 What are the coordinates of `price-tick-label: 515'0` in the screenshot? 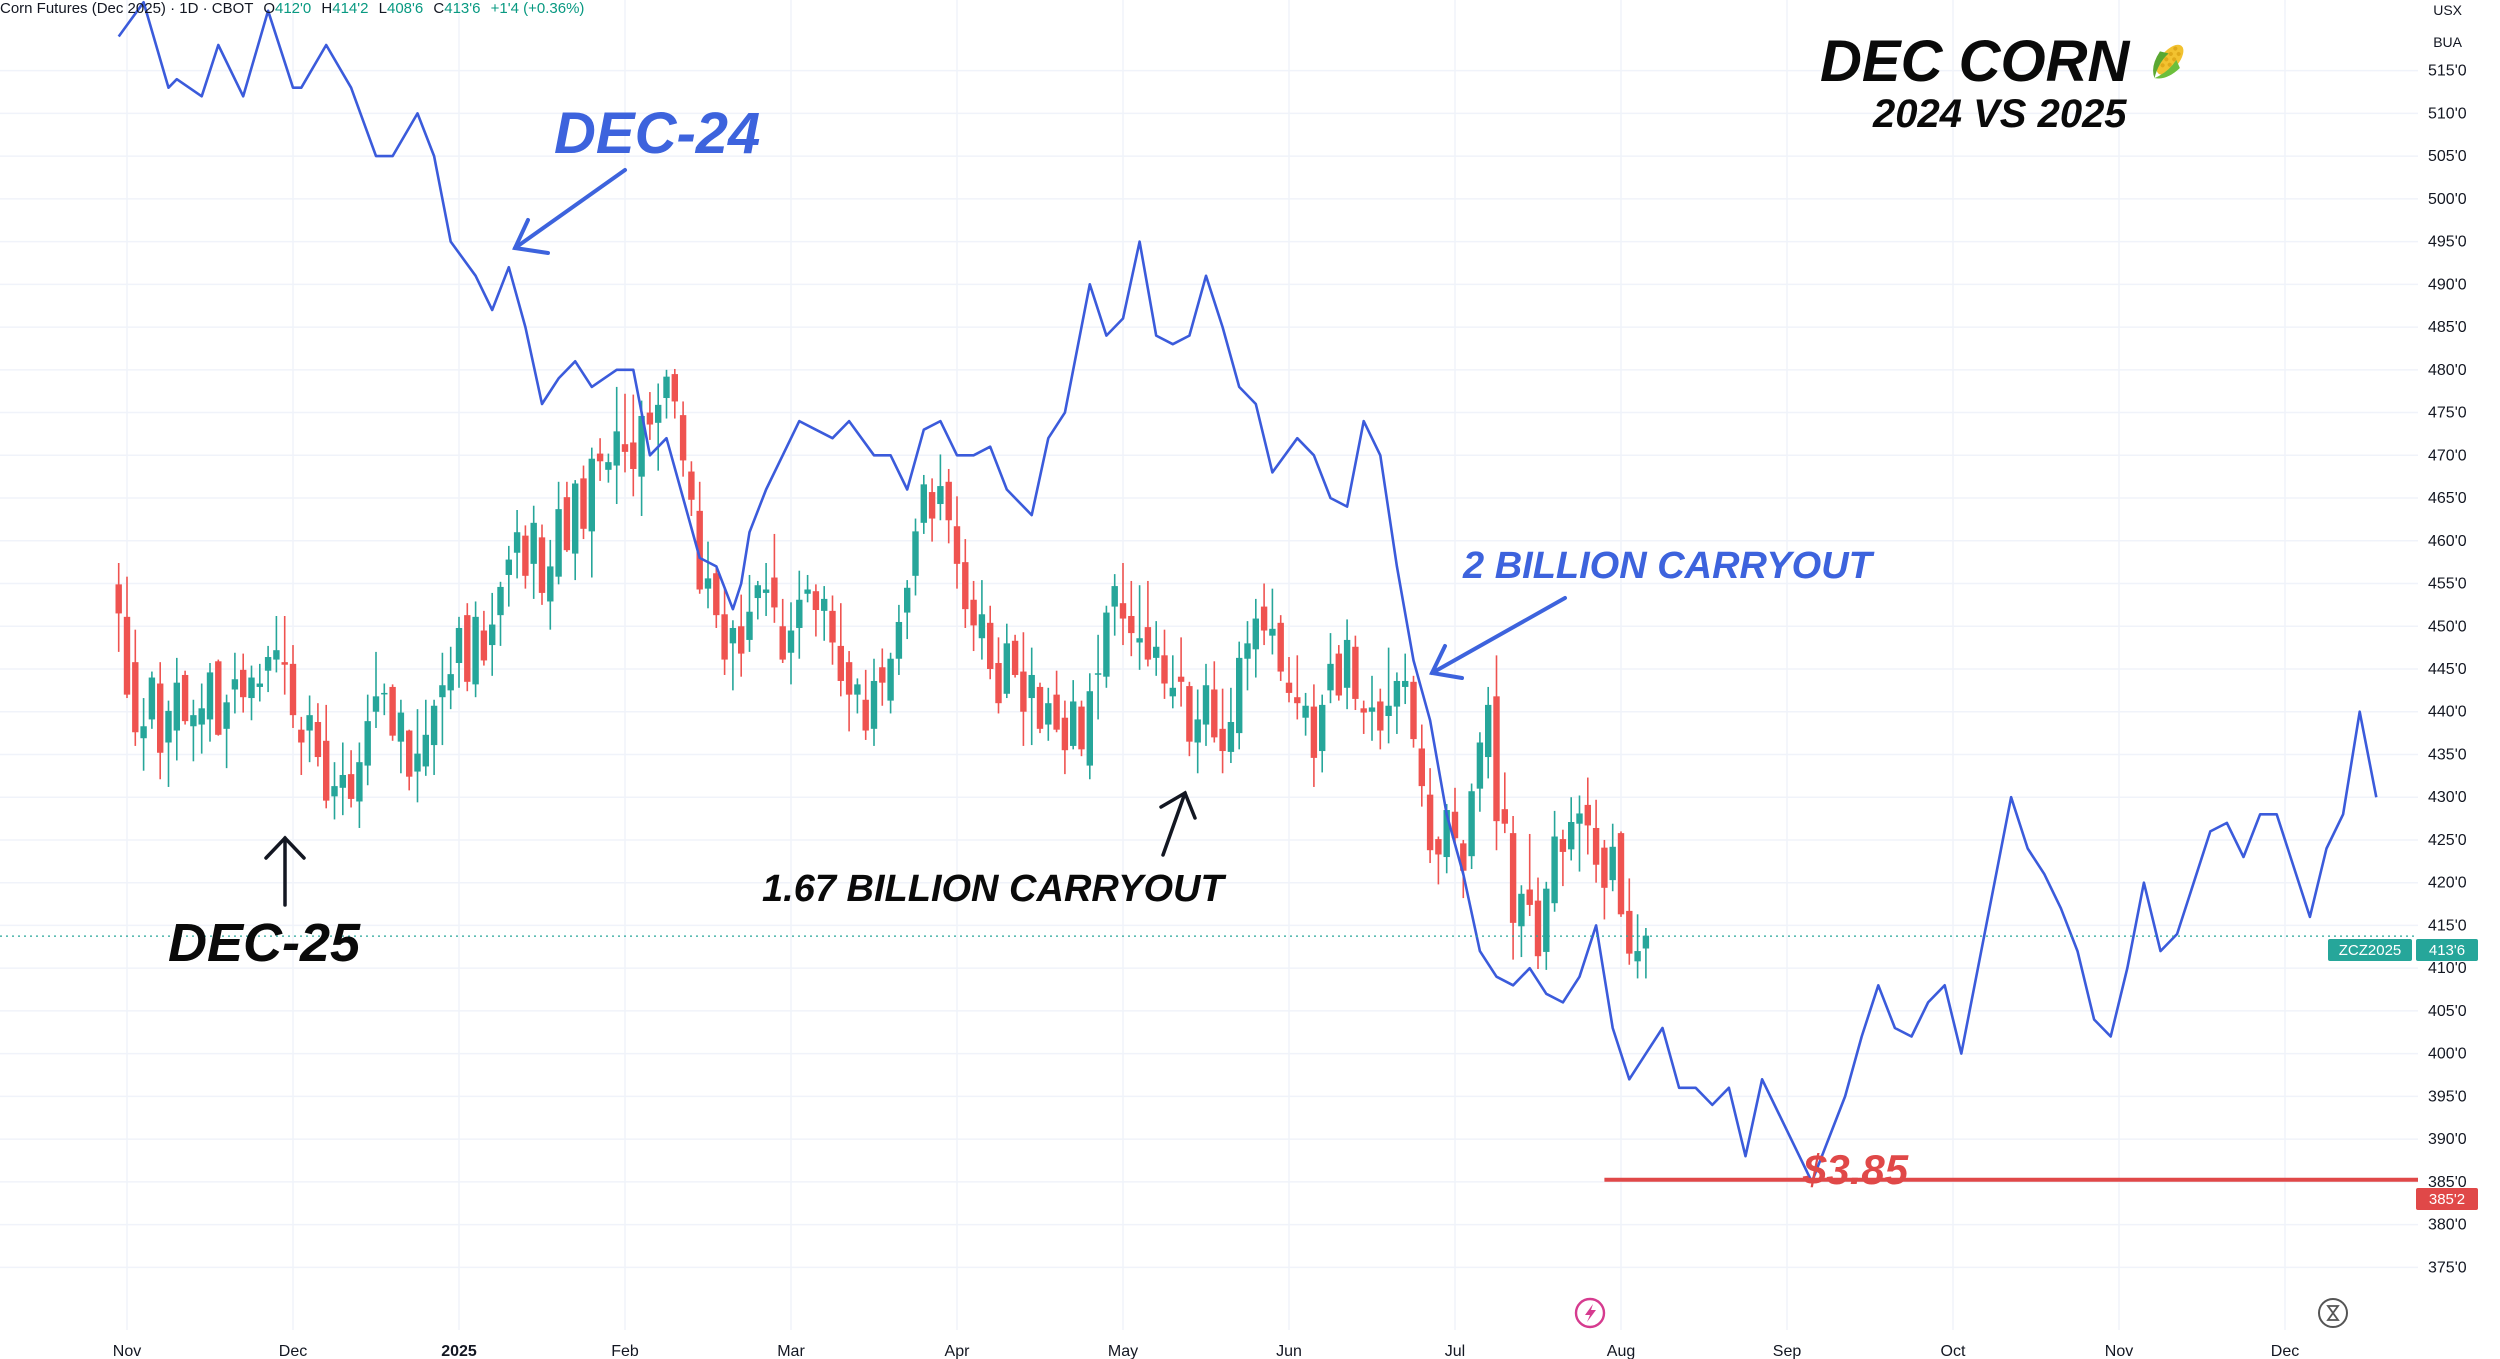 It's located at (2447, 71).